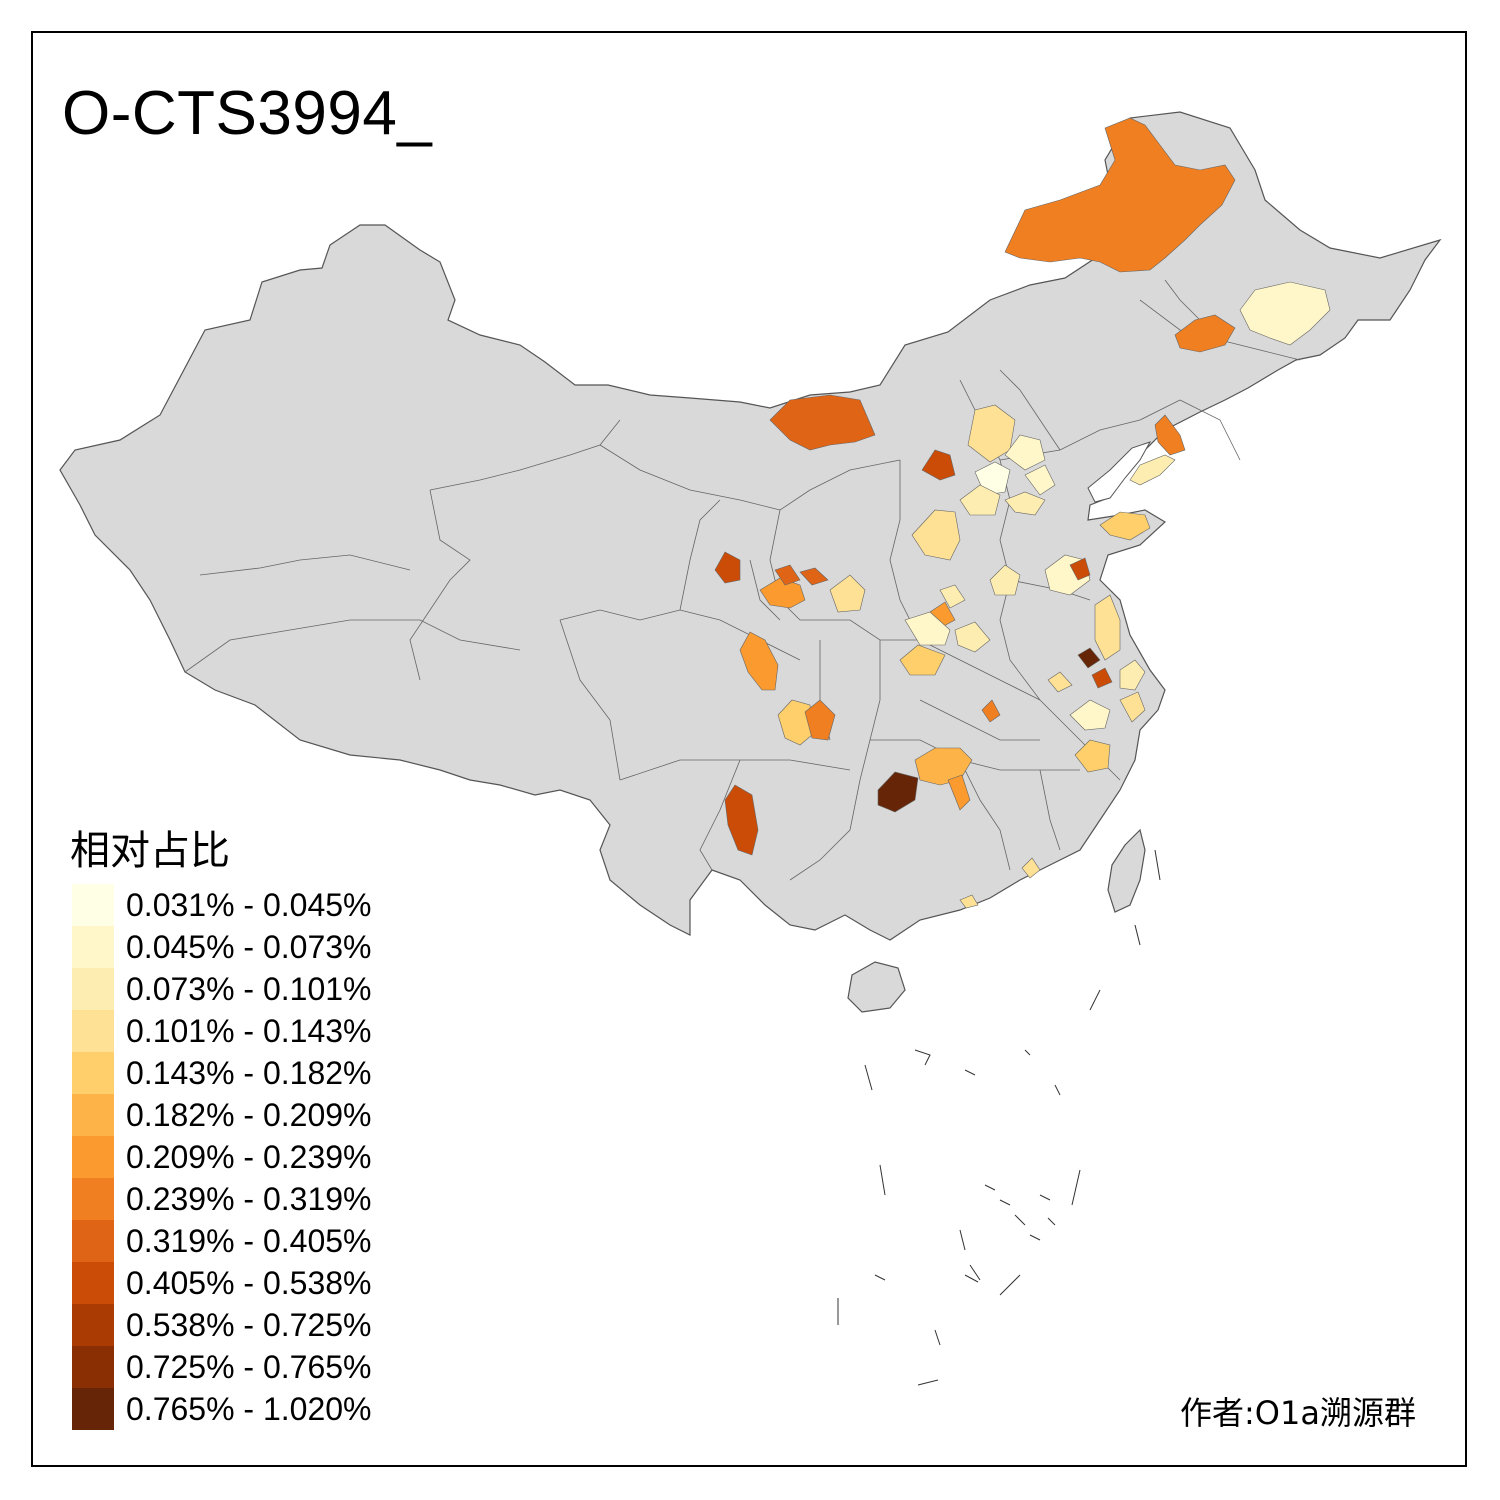 The height and width of the screenshot is (1500, 1500). I want to click on region-bayannur, so click(822, 422).